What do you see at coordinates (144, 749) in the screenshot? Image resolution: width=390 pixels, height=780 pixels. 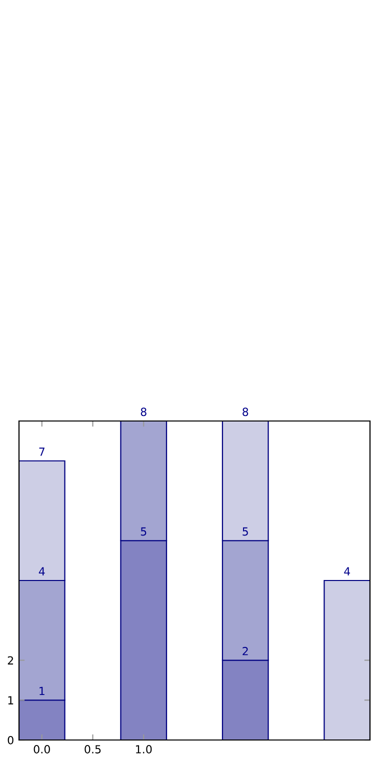 I see `x-tick-label: 1.0` at bounding box center [144, 749].